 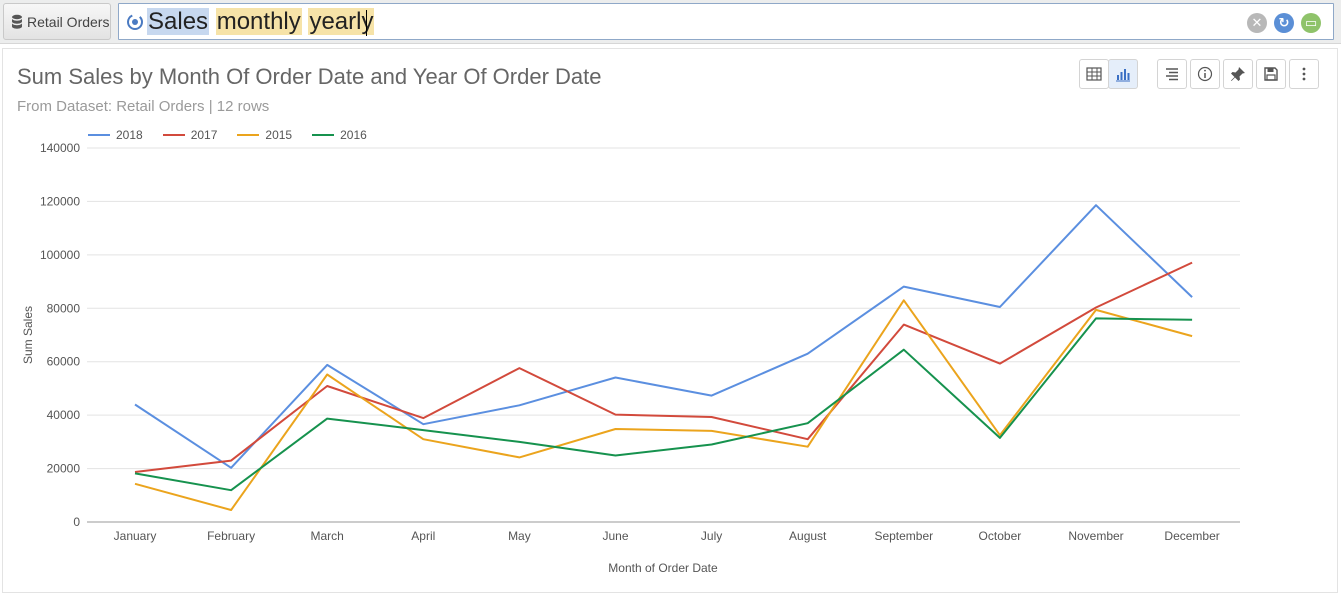 I want to click on query-token: monthly, so click(x=258, y=21).